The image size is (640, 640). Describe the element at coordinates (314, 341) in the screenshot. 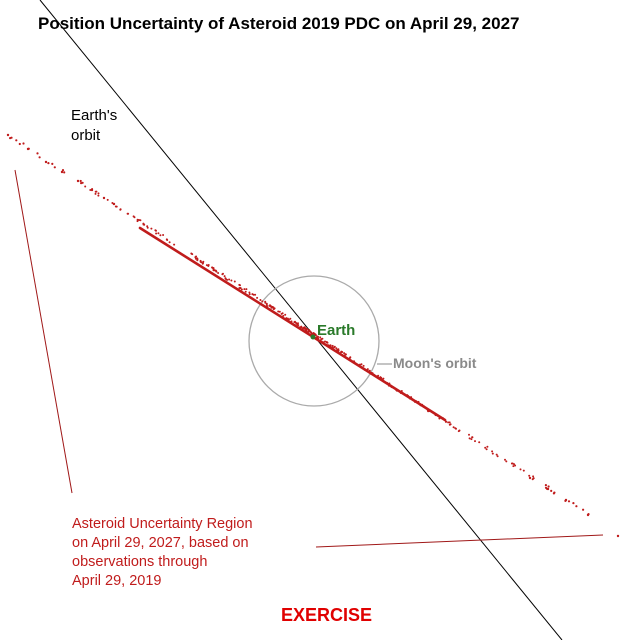

I see `moon-orbit-circle` at that location.